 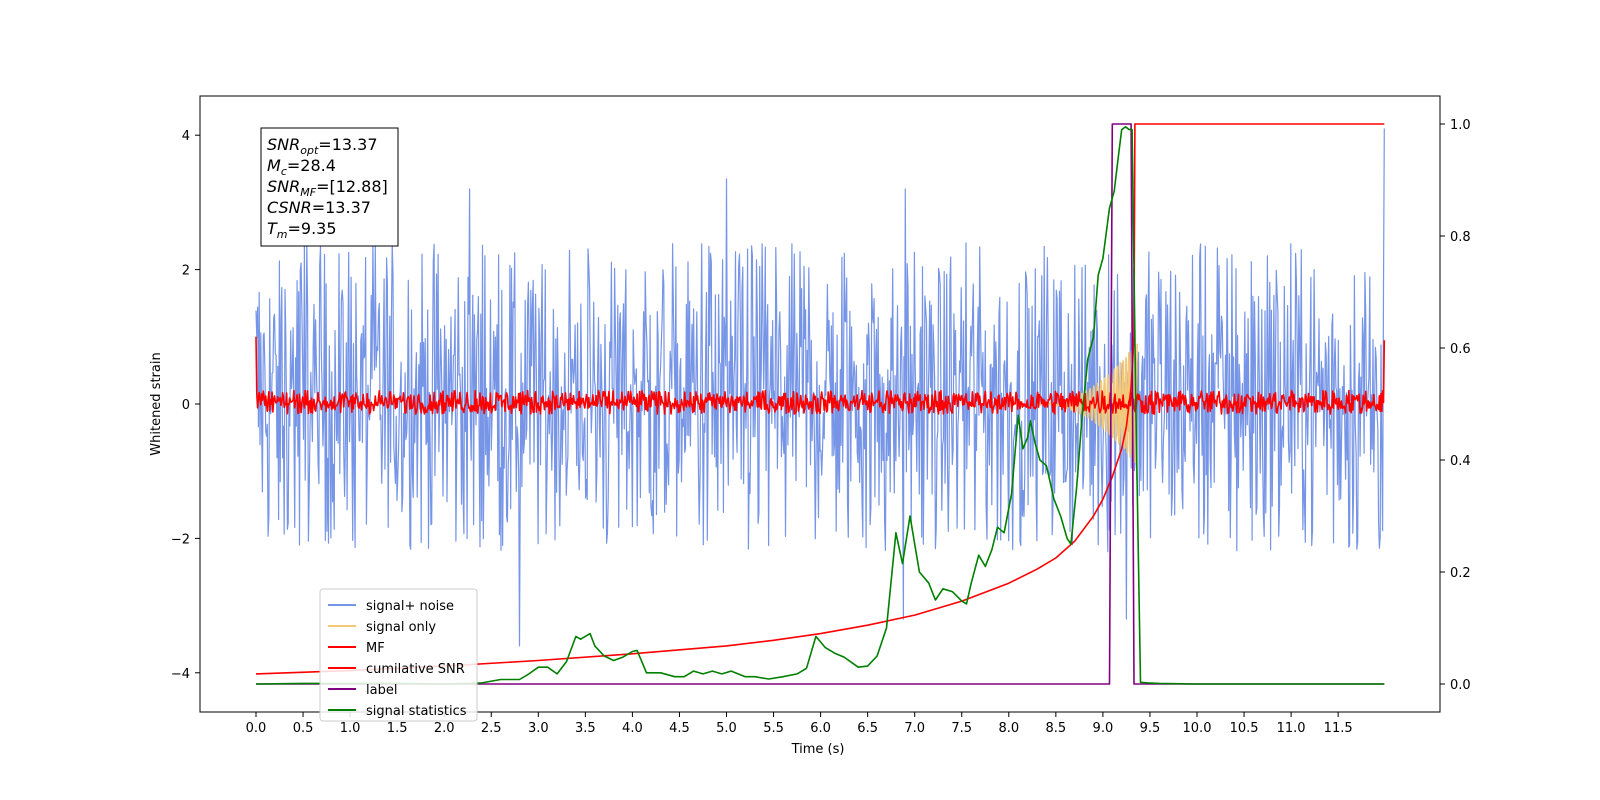 I want to click on x-tick-label: 9.0, so click(x=1103, y=728).